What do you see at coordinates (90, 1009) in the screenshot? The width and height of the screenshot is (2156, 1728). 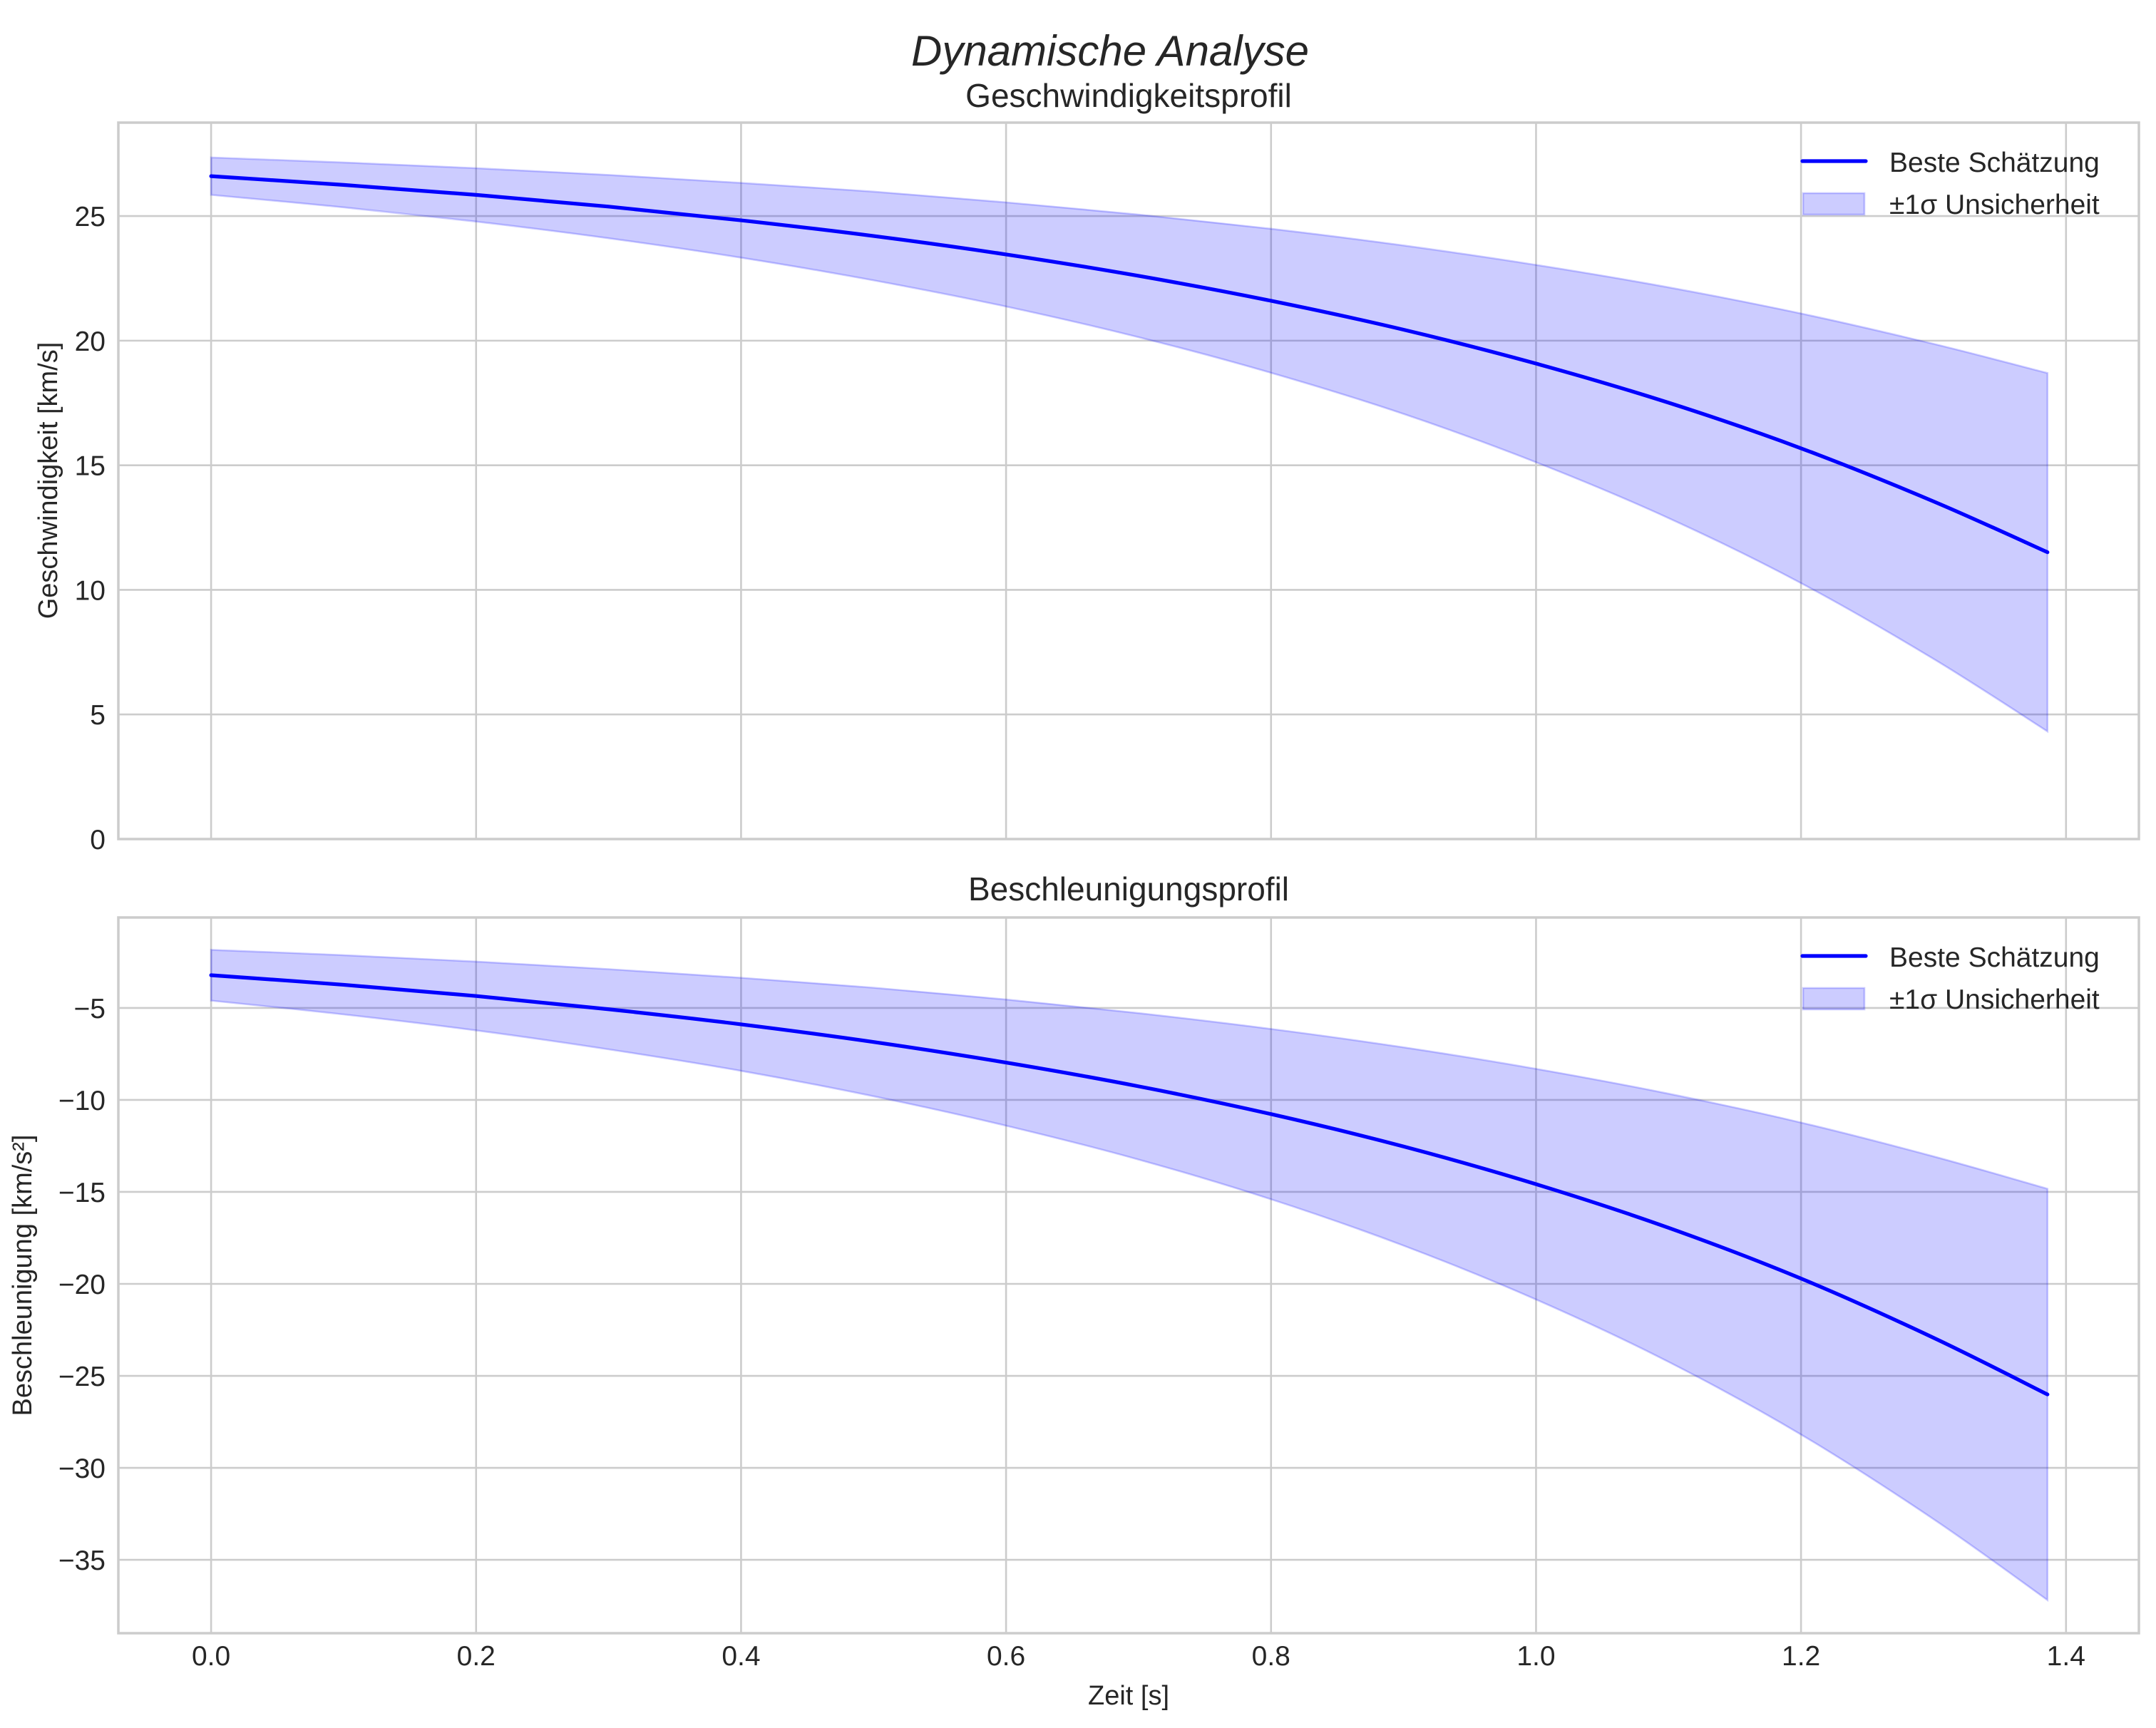 I see `y-tick-label: −5` at bounding box center [90, 1009].